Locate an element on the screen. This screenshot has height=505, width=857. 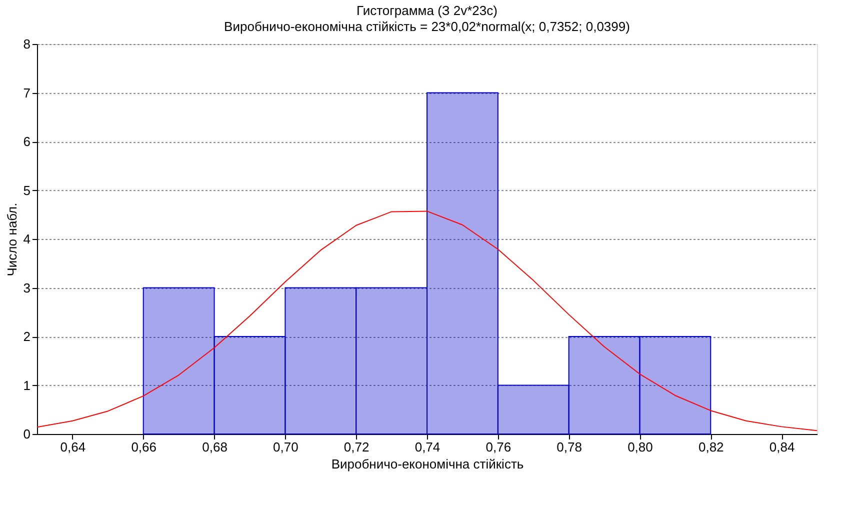
y-tick-label: 4 is located at coordinates (26, 239).